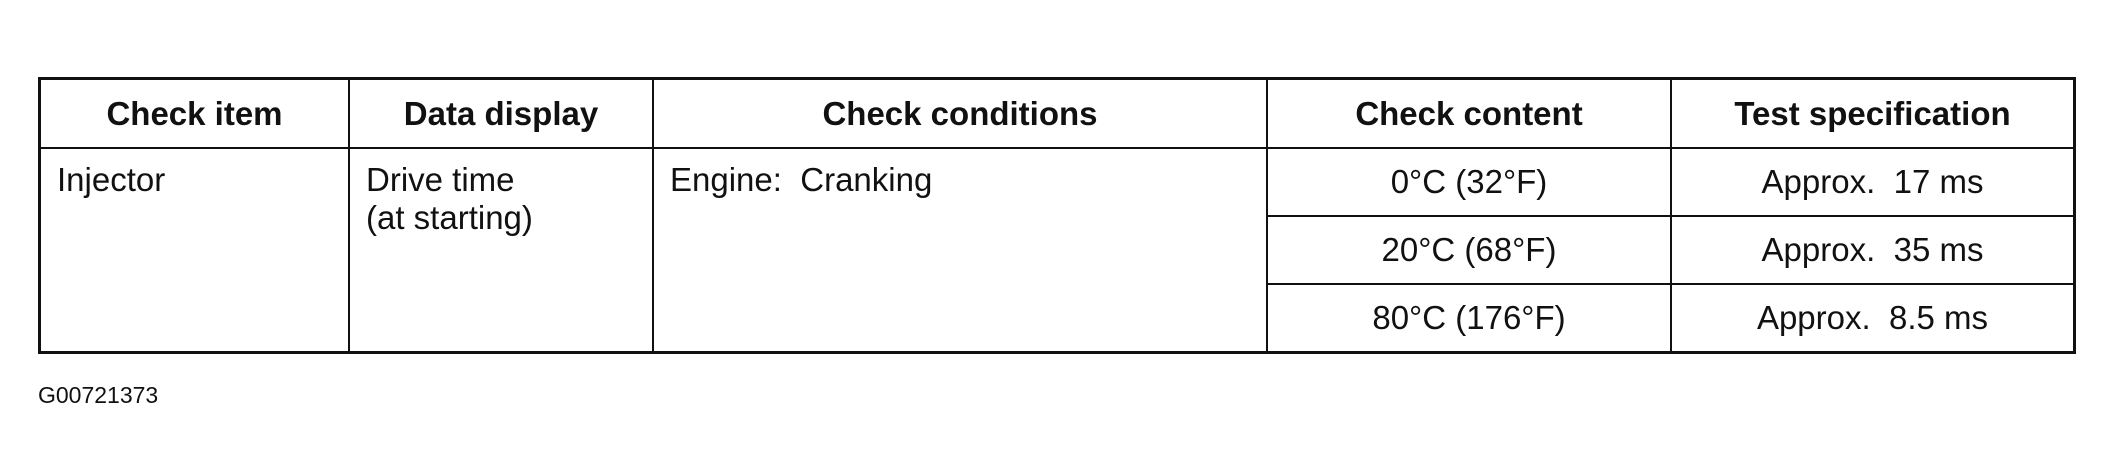  I want to click on header-check-content: Check content, so click(1469, 113).